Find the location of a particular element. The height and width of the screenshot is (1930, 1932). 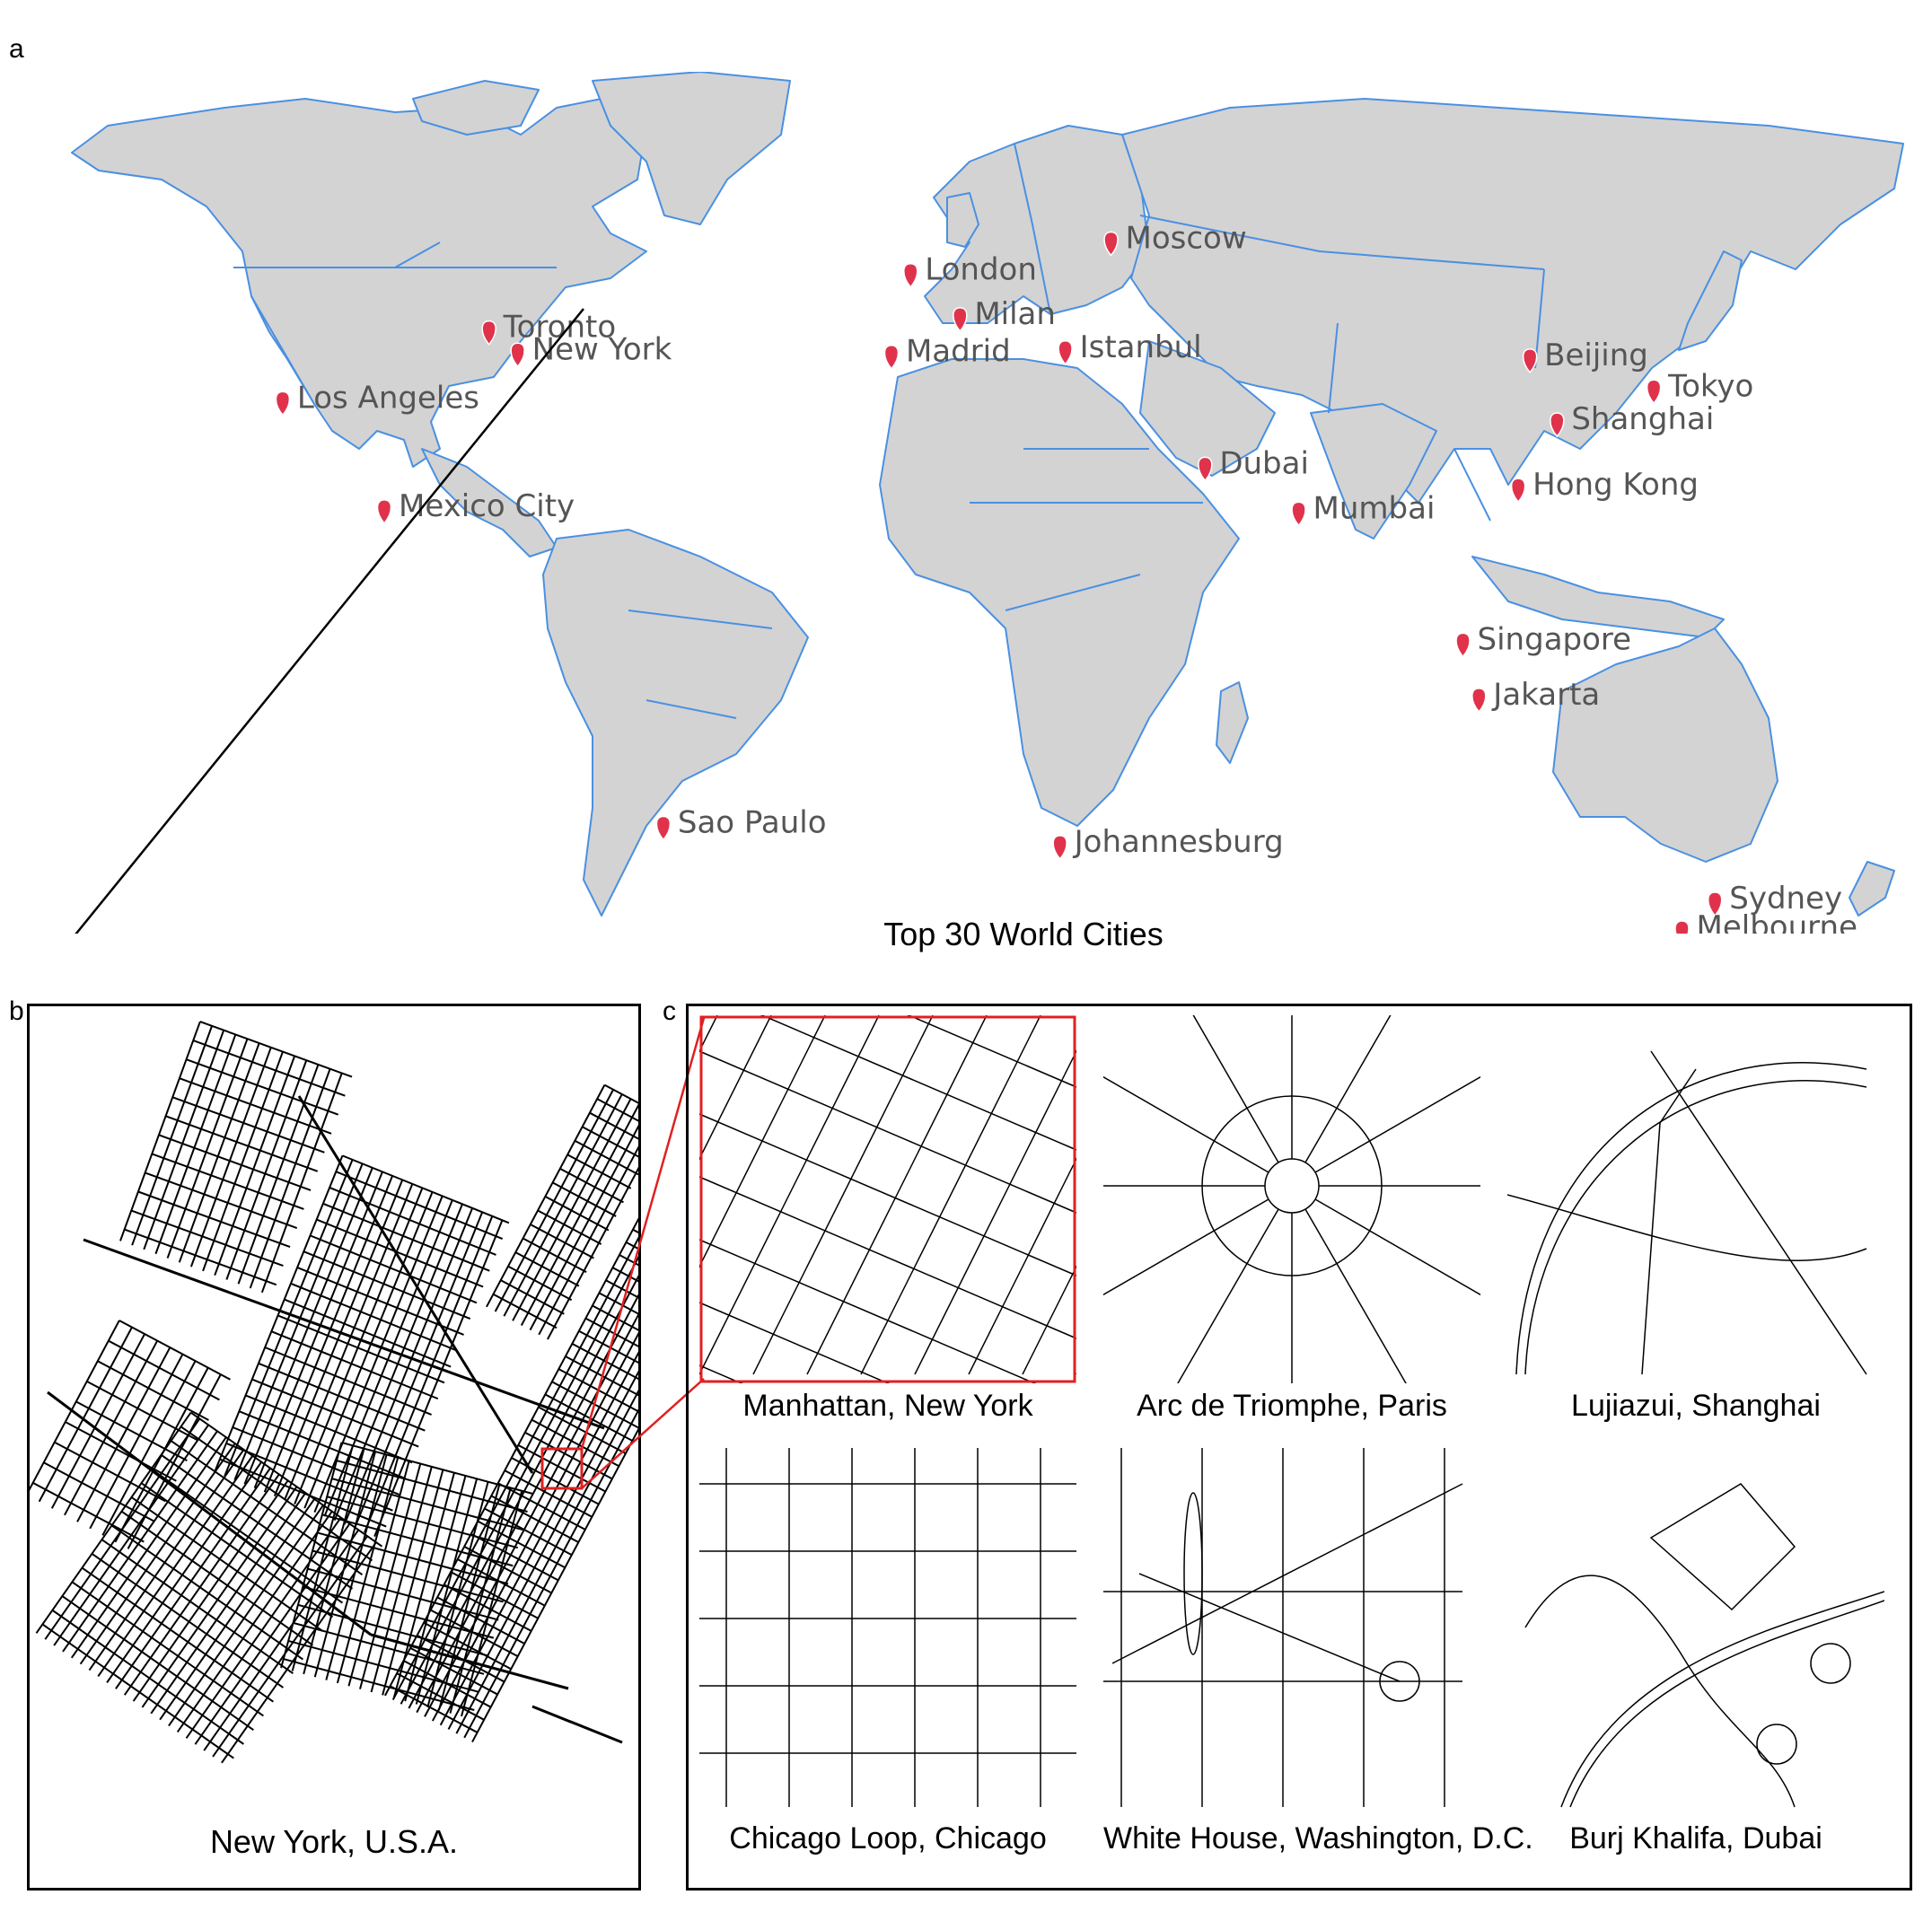

city-label: Melbourne is located at coordinates (1777, 921).